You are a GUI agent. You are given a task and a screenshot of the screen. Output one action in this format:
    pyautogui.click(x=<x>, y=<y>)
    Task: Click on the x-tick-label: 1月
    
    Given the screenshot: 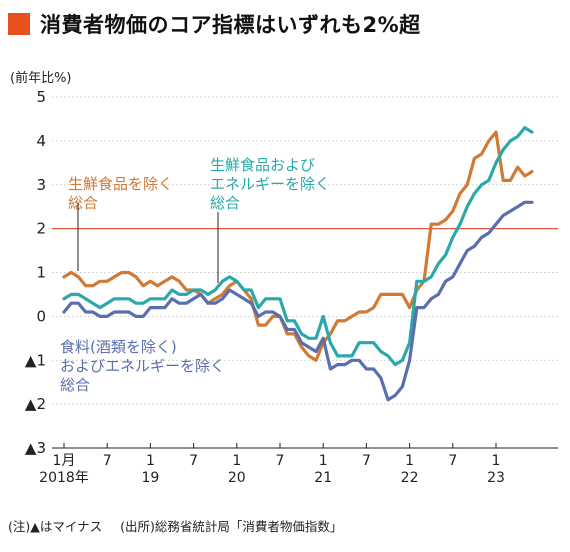 What is the action you would take?
    pyautogui.click(x=64, y=461)
    